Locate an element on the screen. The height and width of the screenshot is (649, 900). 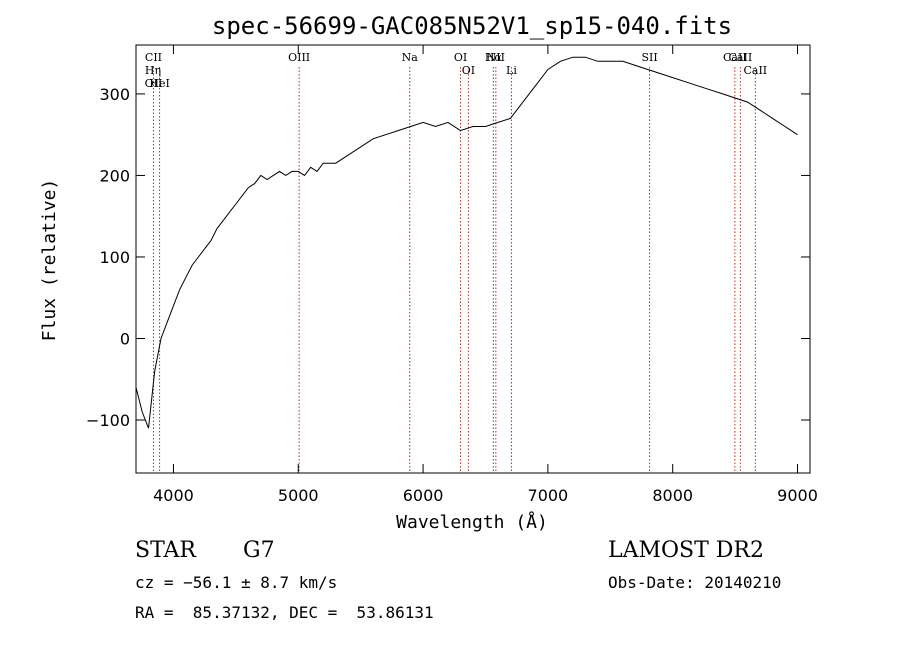
y-tick-label: 100 is located at coordinates (114, 257).